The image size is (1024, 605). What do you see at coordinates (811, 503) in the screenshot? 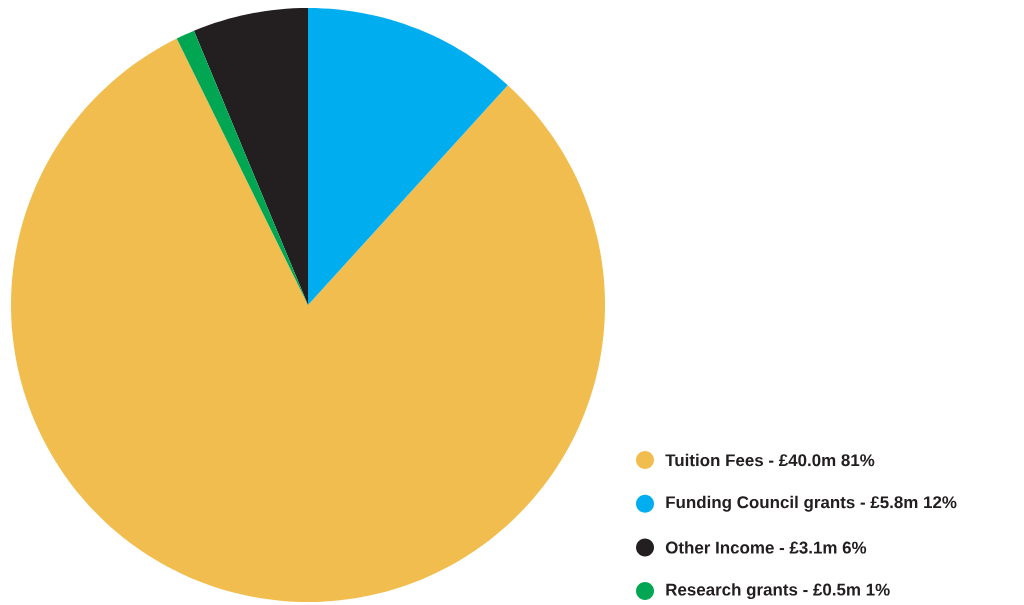
I see `legend-label: Funding Council grants - £5.8m 12%` at bounding box center [811, 503].